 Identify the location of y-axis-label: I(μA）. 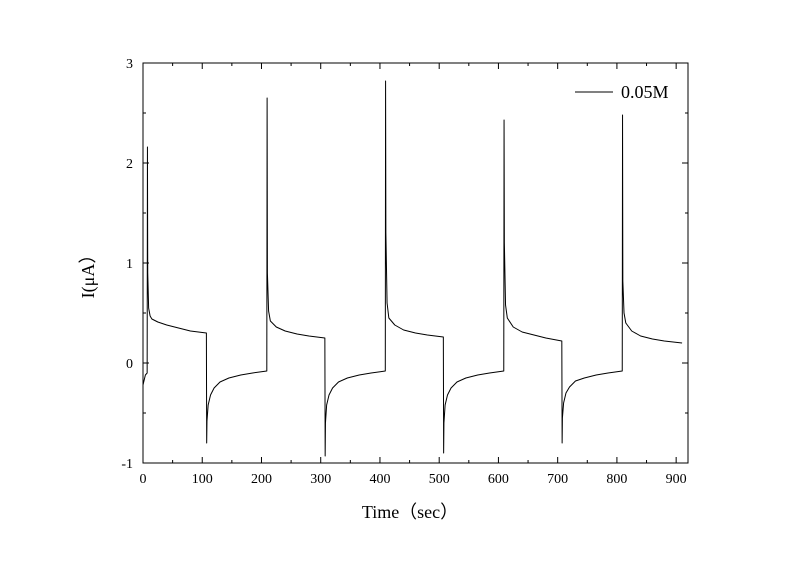
(88, 272).